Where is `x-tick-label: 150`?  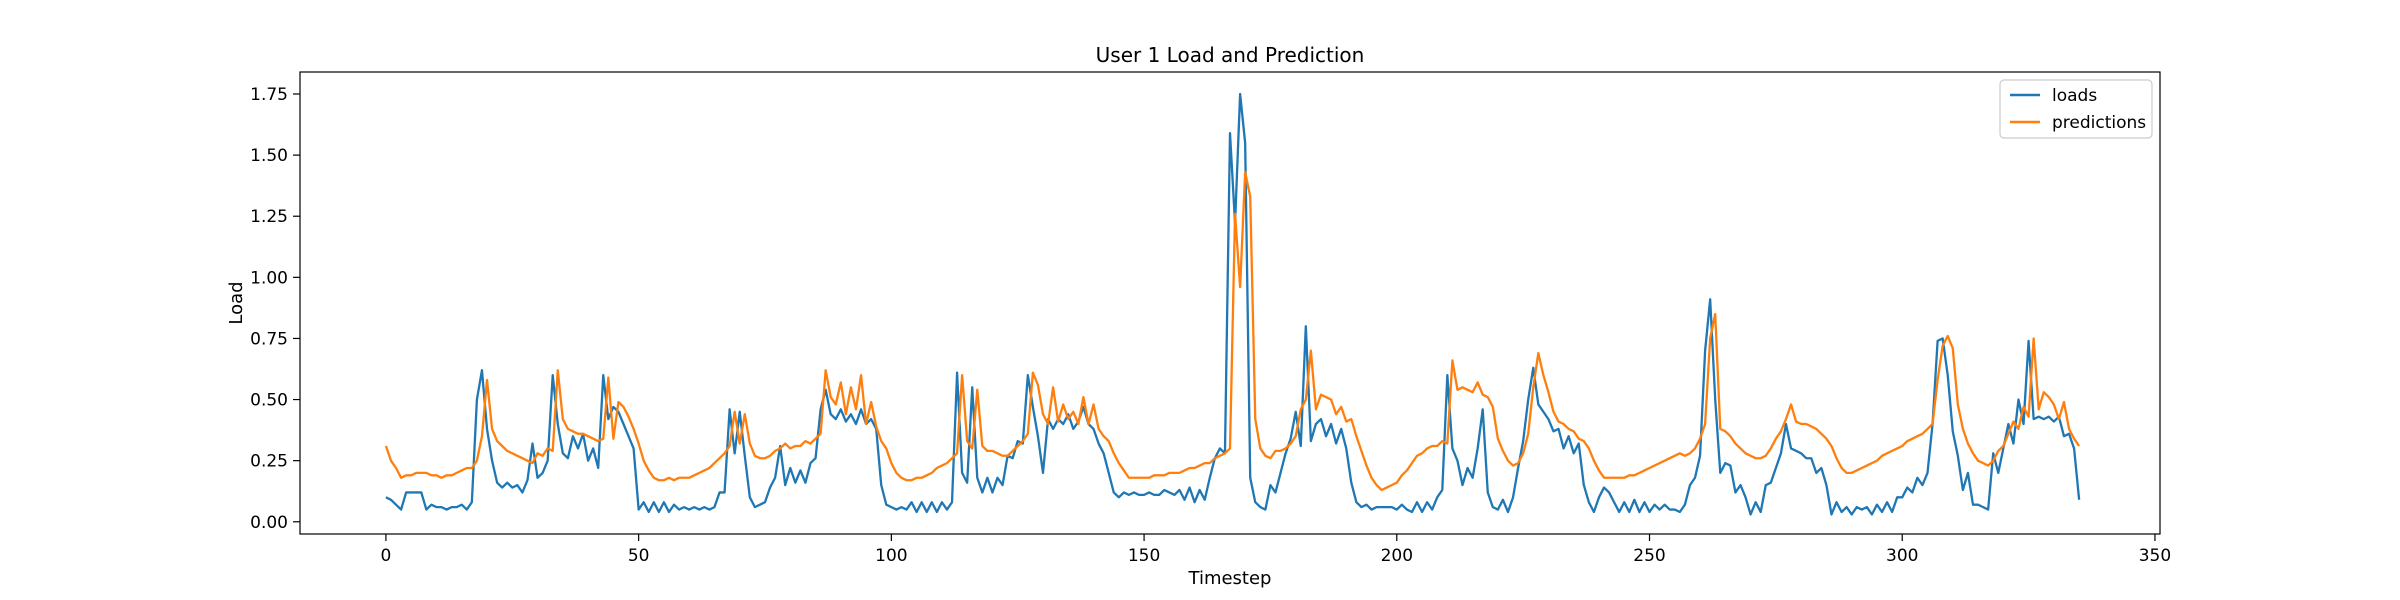 x-tick-label: 150 is located at coordinates (1144, 556).